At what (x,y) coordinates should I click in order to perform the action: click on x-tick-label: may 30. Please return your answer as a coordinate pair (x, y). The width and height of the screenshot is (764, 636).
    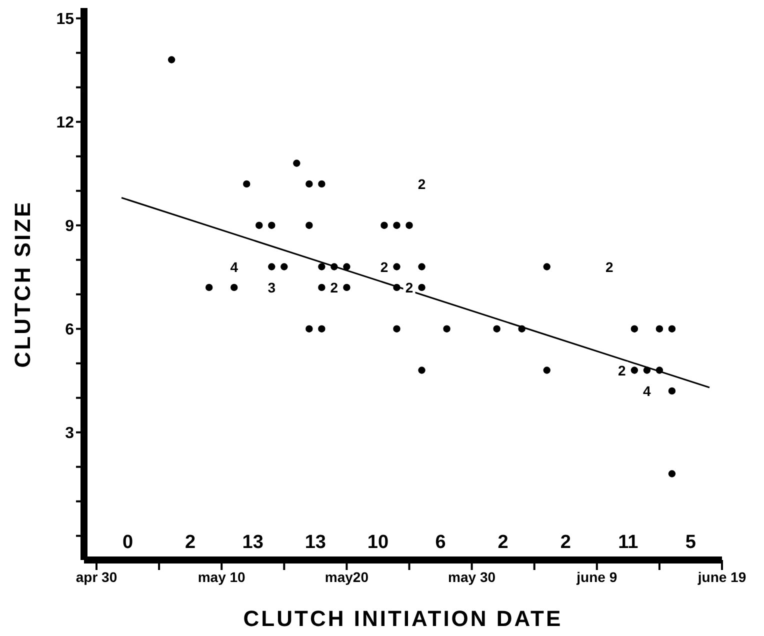
    Looking at the image, I should click on (472, 576).